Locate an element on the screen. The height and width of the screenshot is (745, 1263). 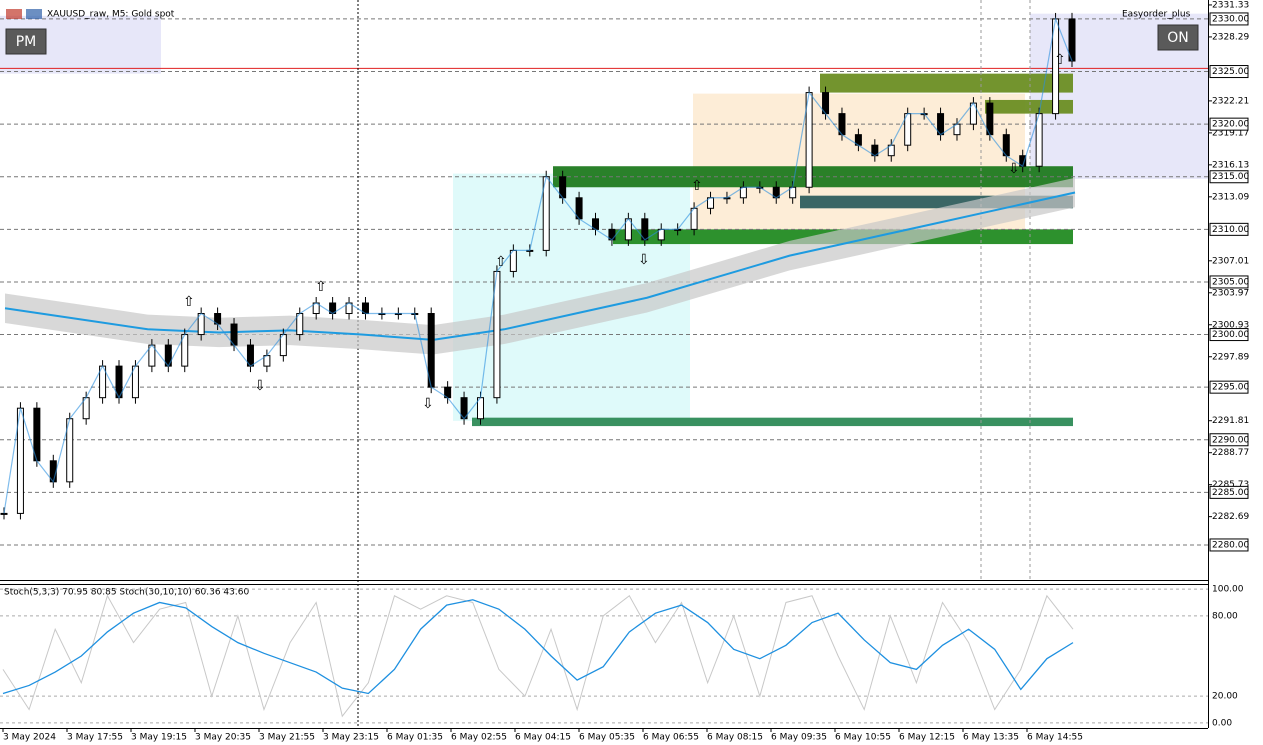
price-tick-label: 2313.09 is located at coordinates (1230, 197).